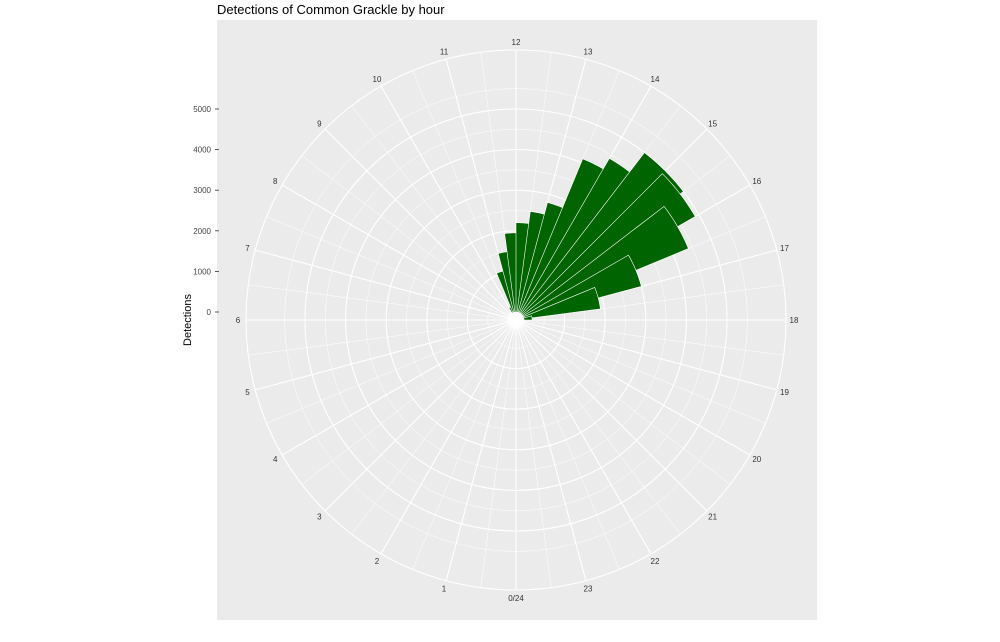 Image resolution: width=1000 pixels, height=642 pixels. What do you see at coordinates (596, 236) in the screenshot?
I see `bar-layer` at bounding box center [596, 236].